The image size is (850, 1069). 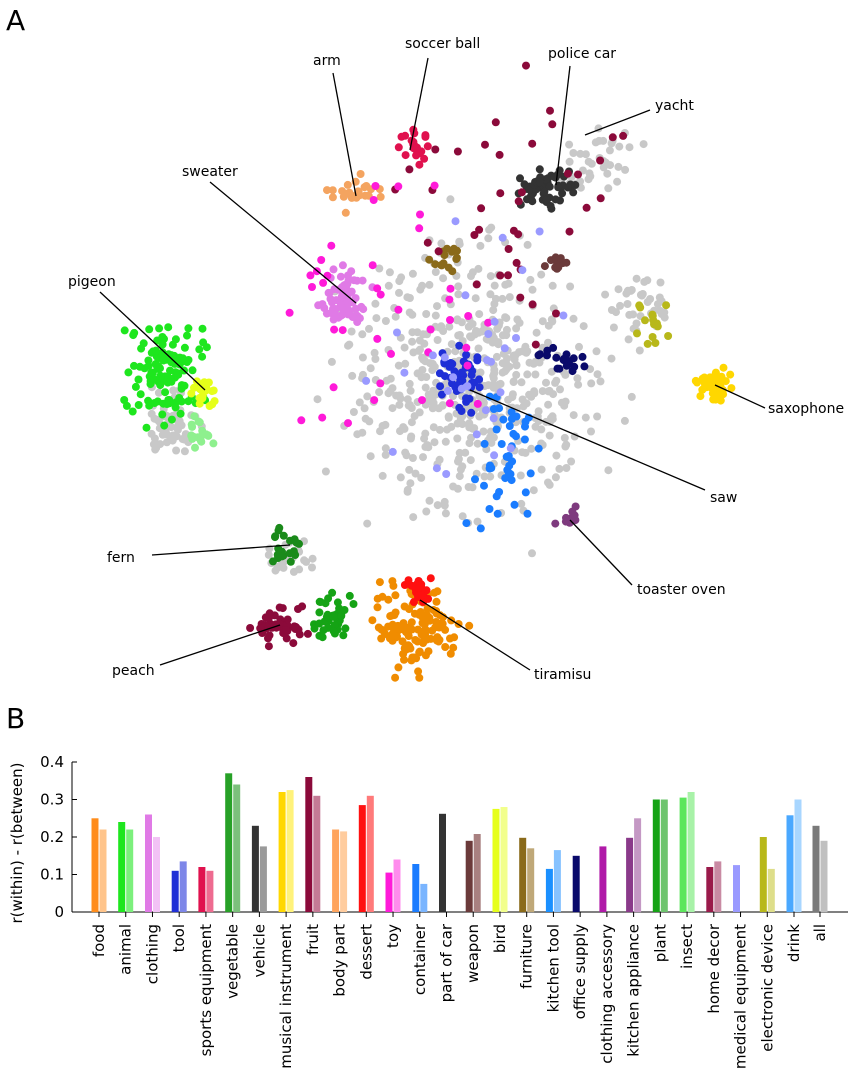 What do you see at coordinates (92, 282) in the screenshot?
I see `cluster-label-pigeon: pigeon` at bounding box center [92, 282].